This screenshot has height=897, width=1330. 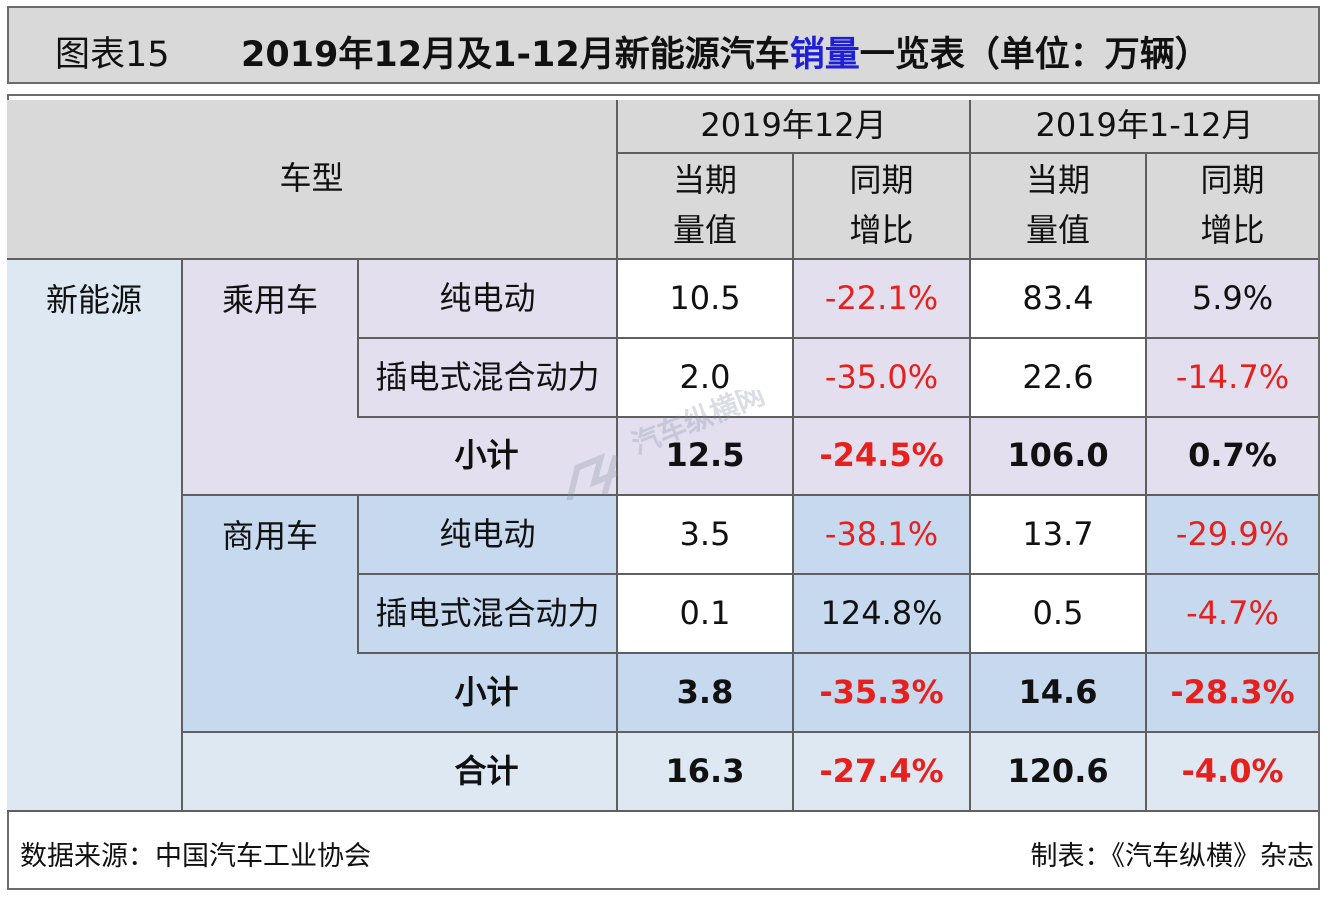 I want to click on passenger-bev-ytd-value: 83.4, so click(x=1059, y=299).